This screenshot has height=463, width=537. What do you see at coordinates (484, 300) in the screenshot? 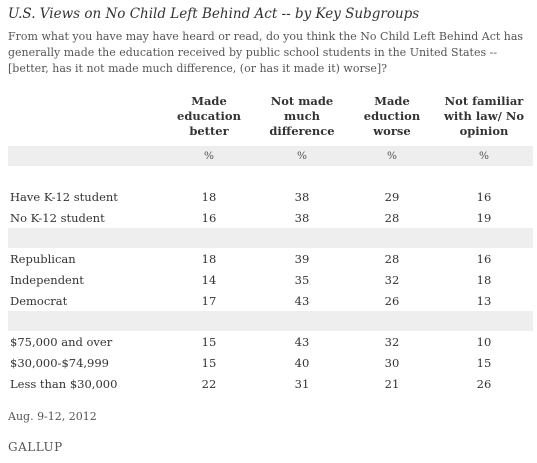
I see `value-cell: 13` at bounding box center [484, 300].